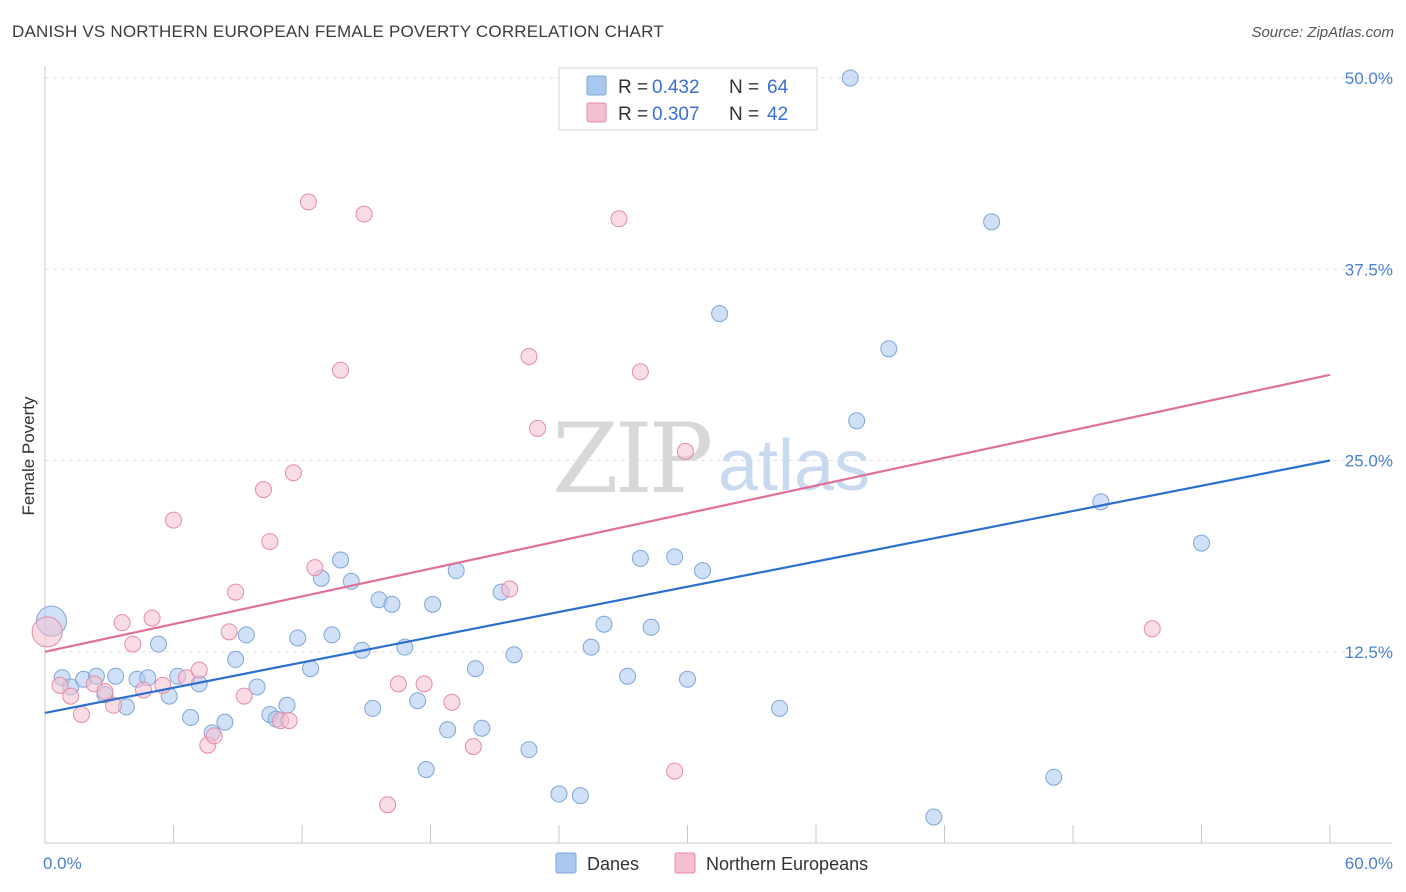 This screenshot has width=1406, height=892. I want to click on bottom-legend-swatch-danes, so click(566, 863).